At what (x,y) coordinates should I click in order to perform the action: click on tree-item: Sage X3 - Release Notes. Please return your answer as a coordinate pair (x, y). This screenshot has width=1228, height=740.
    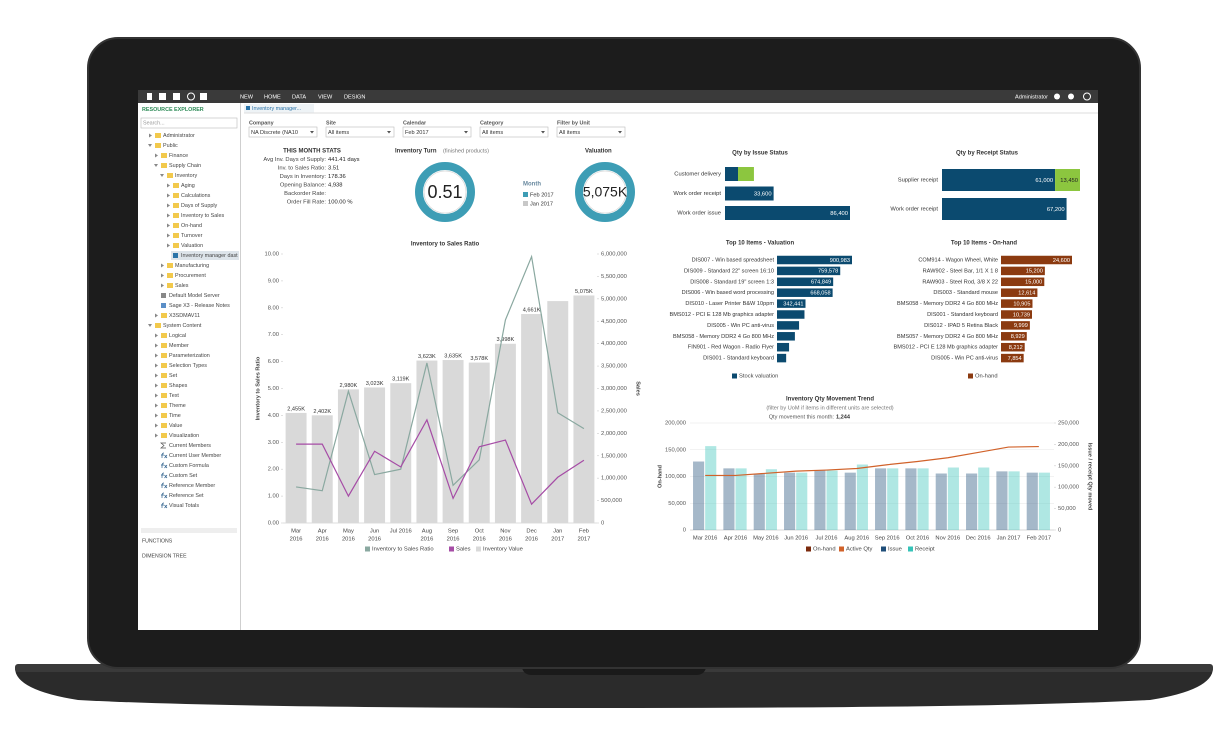
    Looking at the image, I should click on (199, 306).